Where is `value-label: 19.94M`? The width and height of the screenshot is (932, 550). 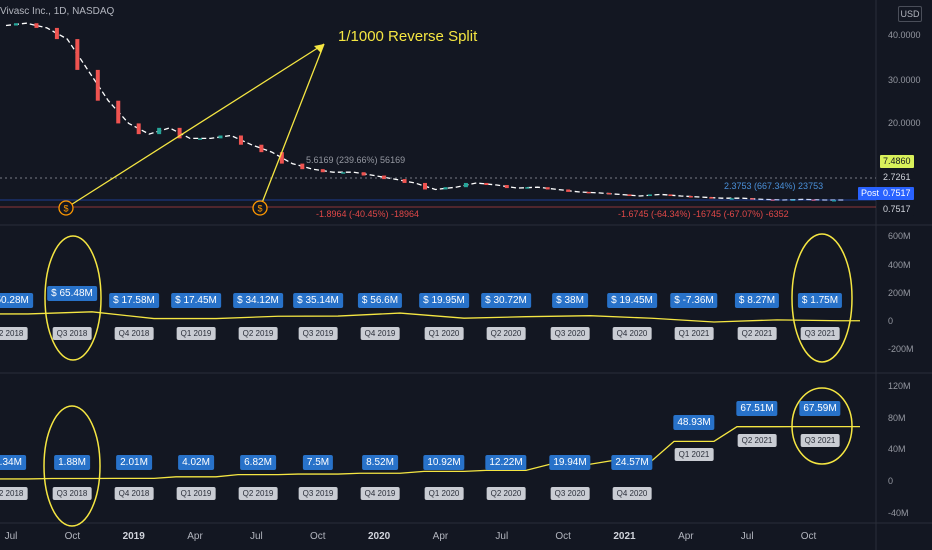
value-label: 19.94M is located at coordinates (570, 462).